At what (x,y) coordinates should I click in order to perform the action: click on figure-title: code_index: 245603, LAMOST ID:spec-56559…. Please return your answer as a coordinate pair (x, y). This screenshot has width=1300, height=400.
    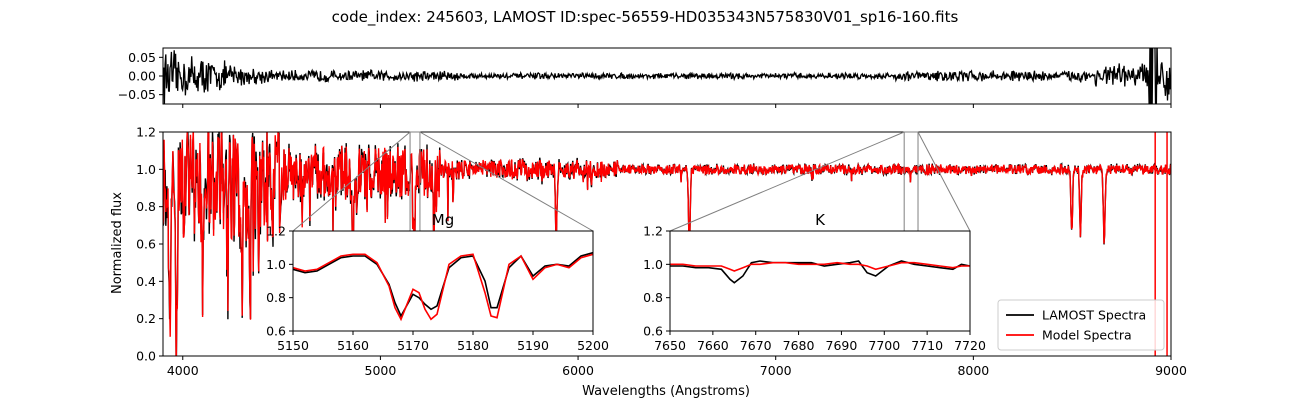
    Looking at the image, I should click on (645, 17).